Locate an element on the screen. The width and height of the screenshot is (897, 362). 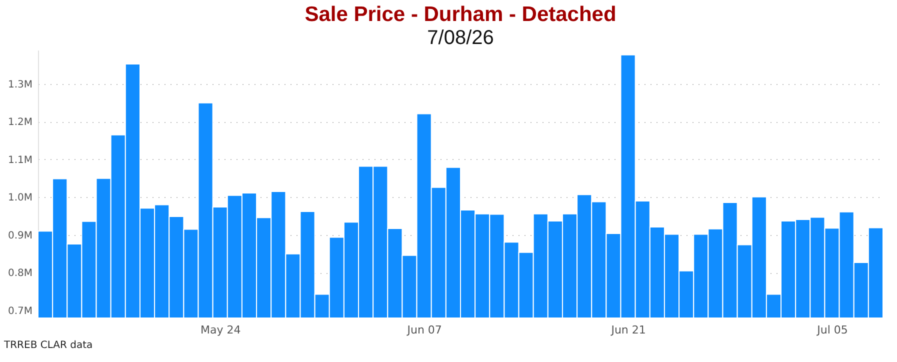
y-tick-label: 1.1M is located at coordinates (20, 160).